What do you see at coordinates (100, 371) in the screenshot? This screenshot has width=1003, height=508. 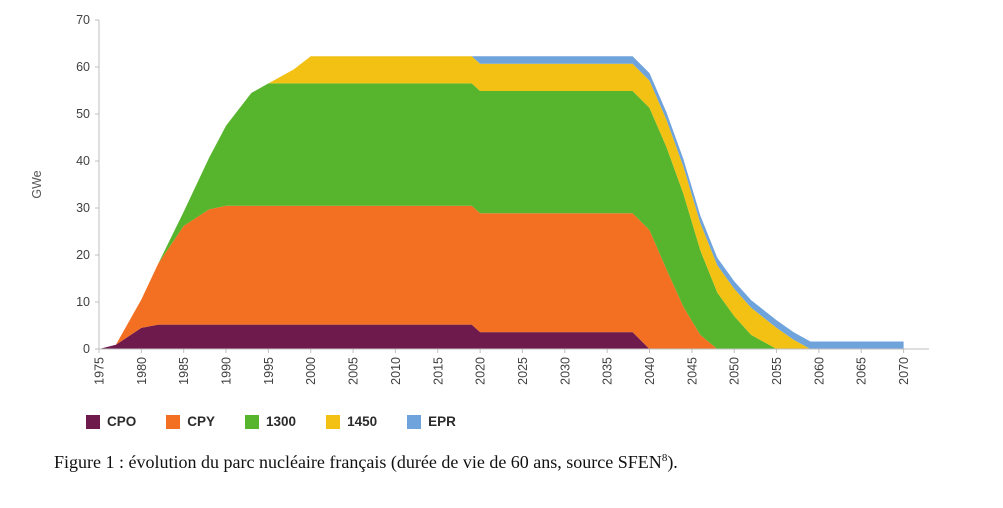 I see `svg-text: 1975` at bounding box center [100, 371].